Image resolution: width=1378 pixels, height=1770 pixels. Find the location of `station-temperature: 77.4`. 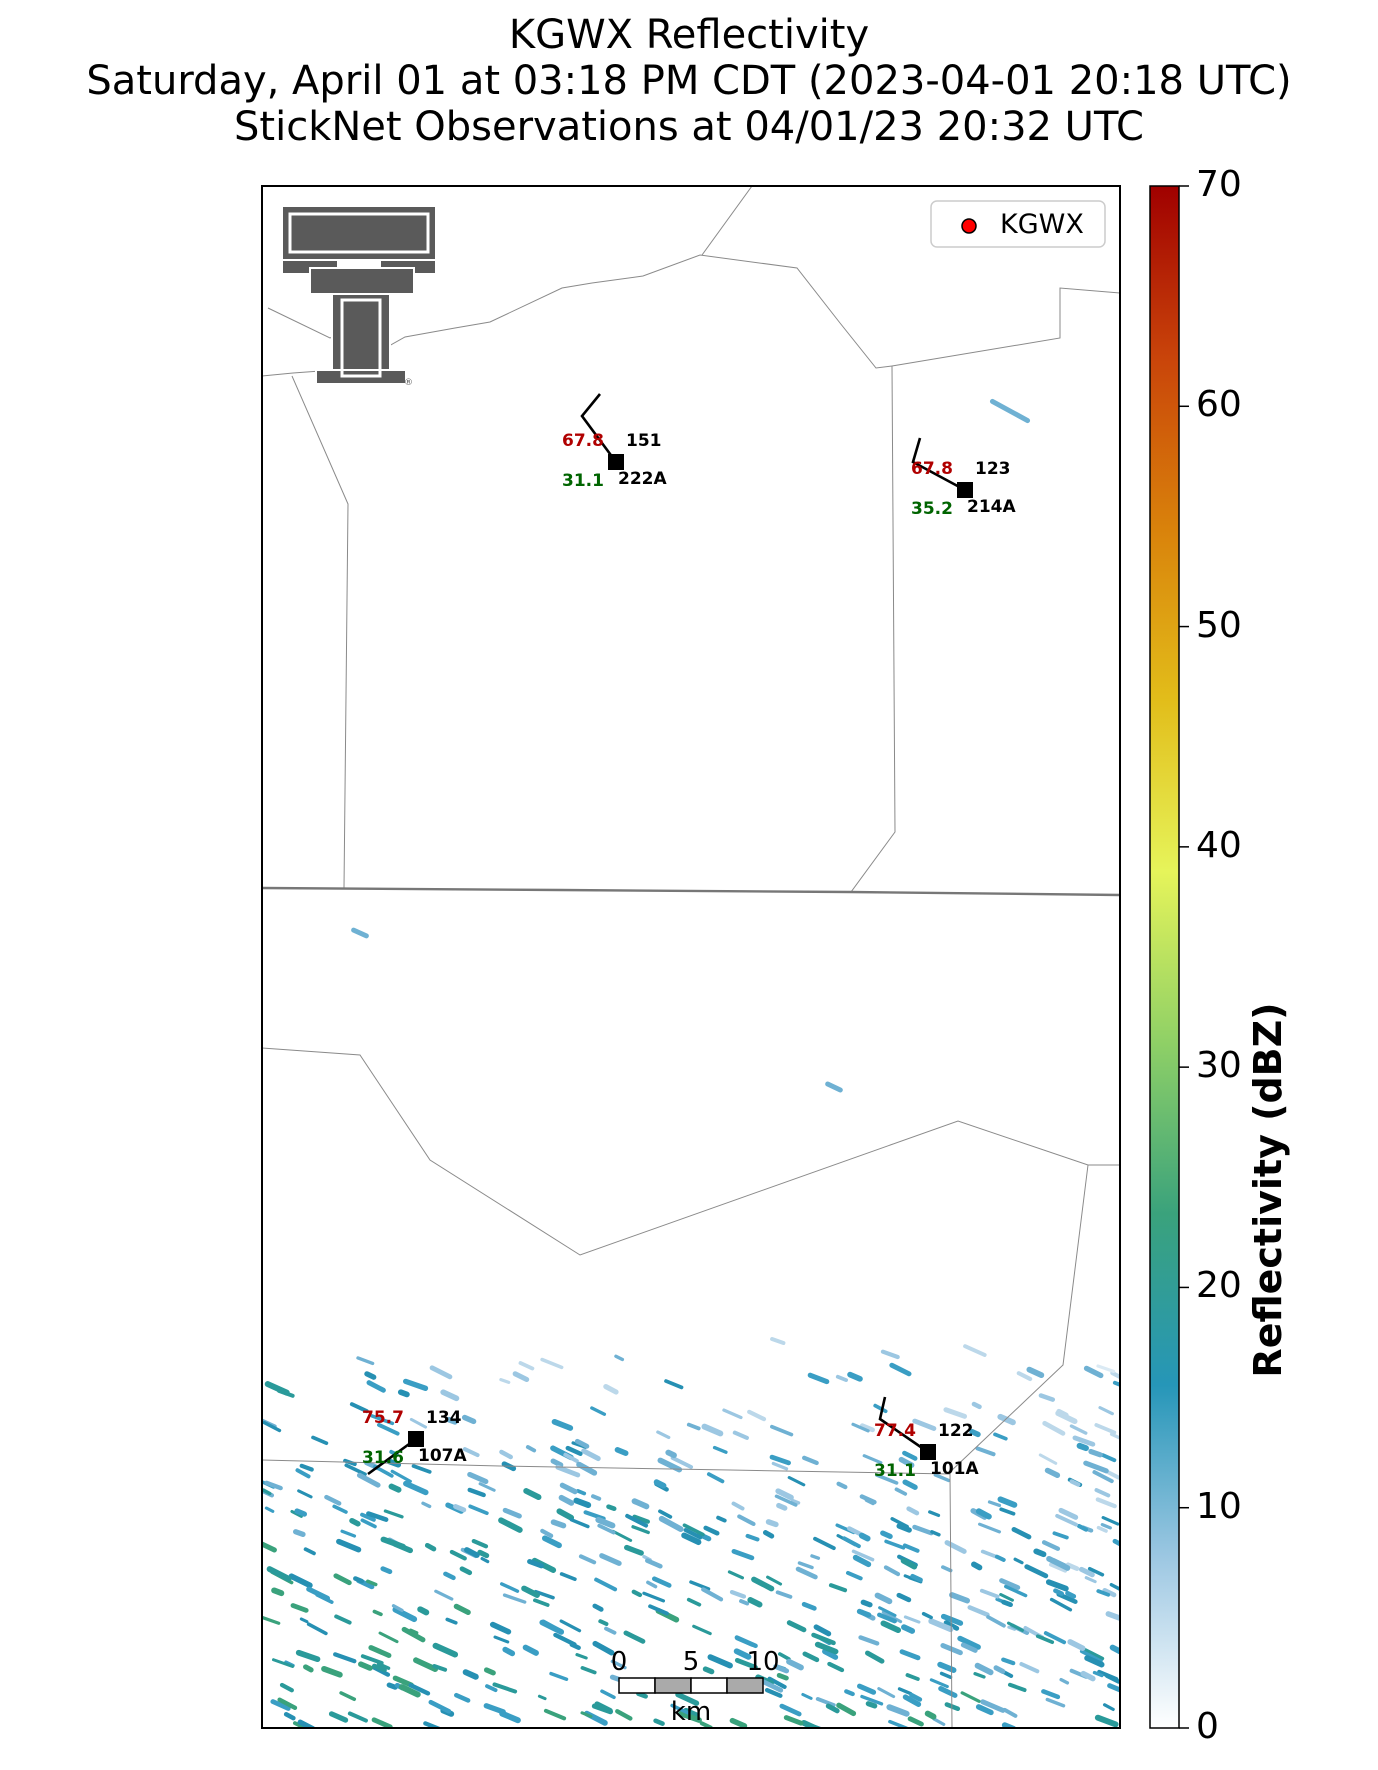

station-temperature: 77.4 is located at coordinates (895, 1431).